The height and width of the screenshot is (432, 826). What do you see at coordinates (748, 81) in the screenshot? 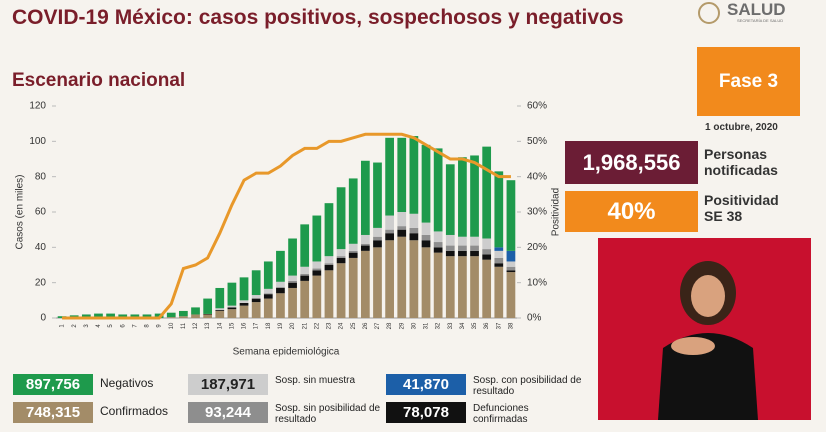
I see `phase: Fase 3` at bounding box center [748, 81].